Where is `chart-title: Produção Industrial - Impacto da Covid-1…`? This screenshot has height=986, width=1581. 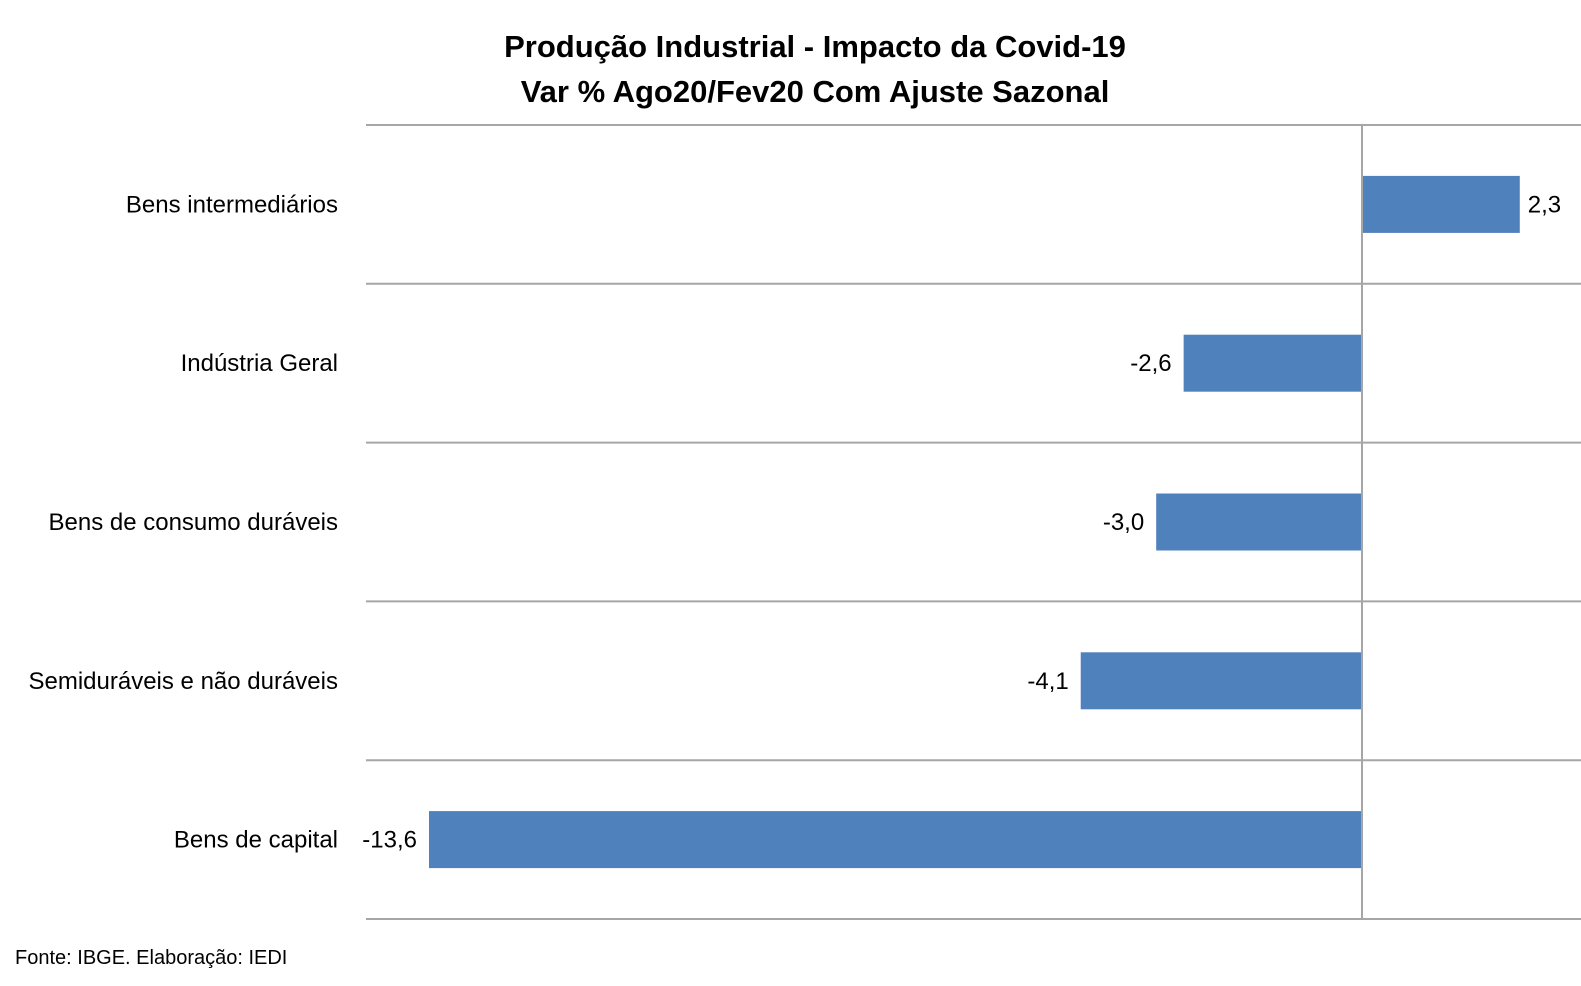 chart-title: Produção Industrial - Impacto da Covid-1… is located at coordinates (815, 46).